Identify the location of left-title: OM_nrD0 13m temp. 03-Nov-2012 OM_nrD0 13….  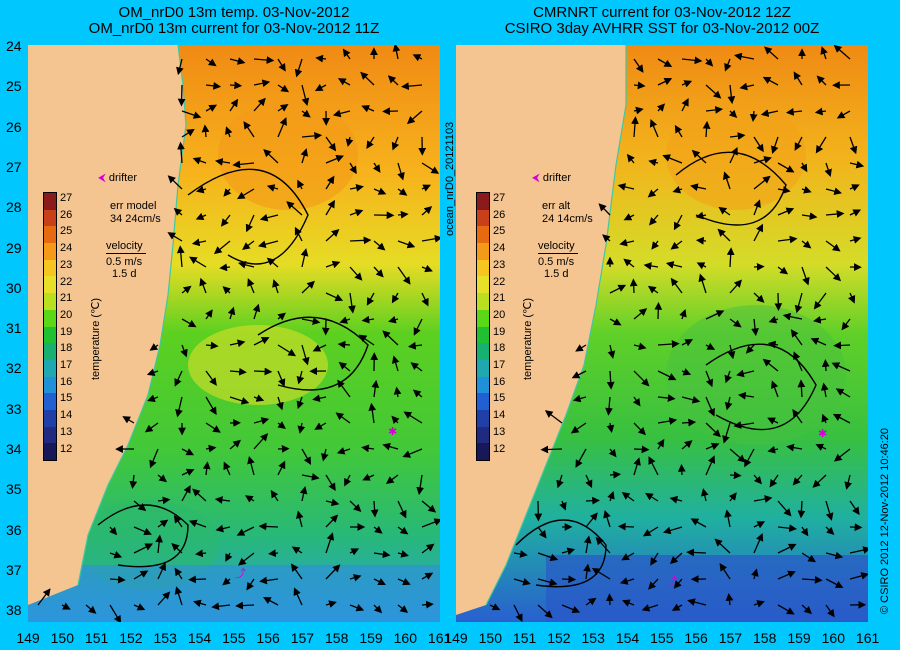
(234, 20).